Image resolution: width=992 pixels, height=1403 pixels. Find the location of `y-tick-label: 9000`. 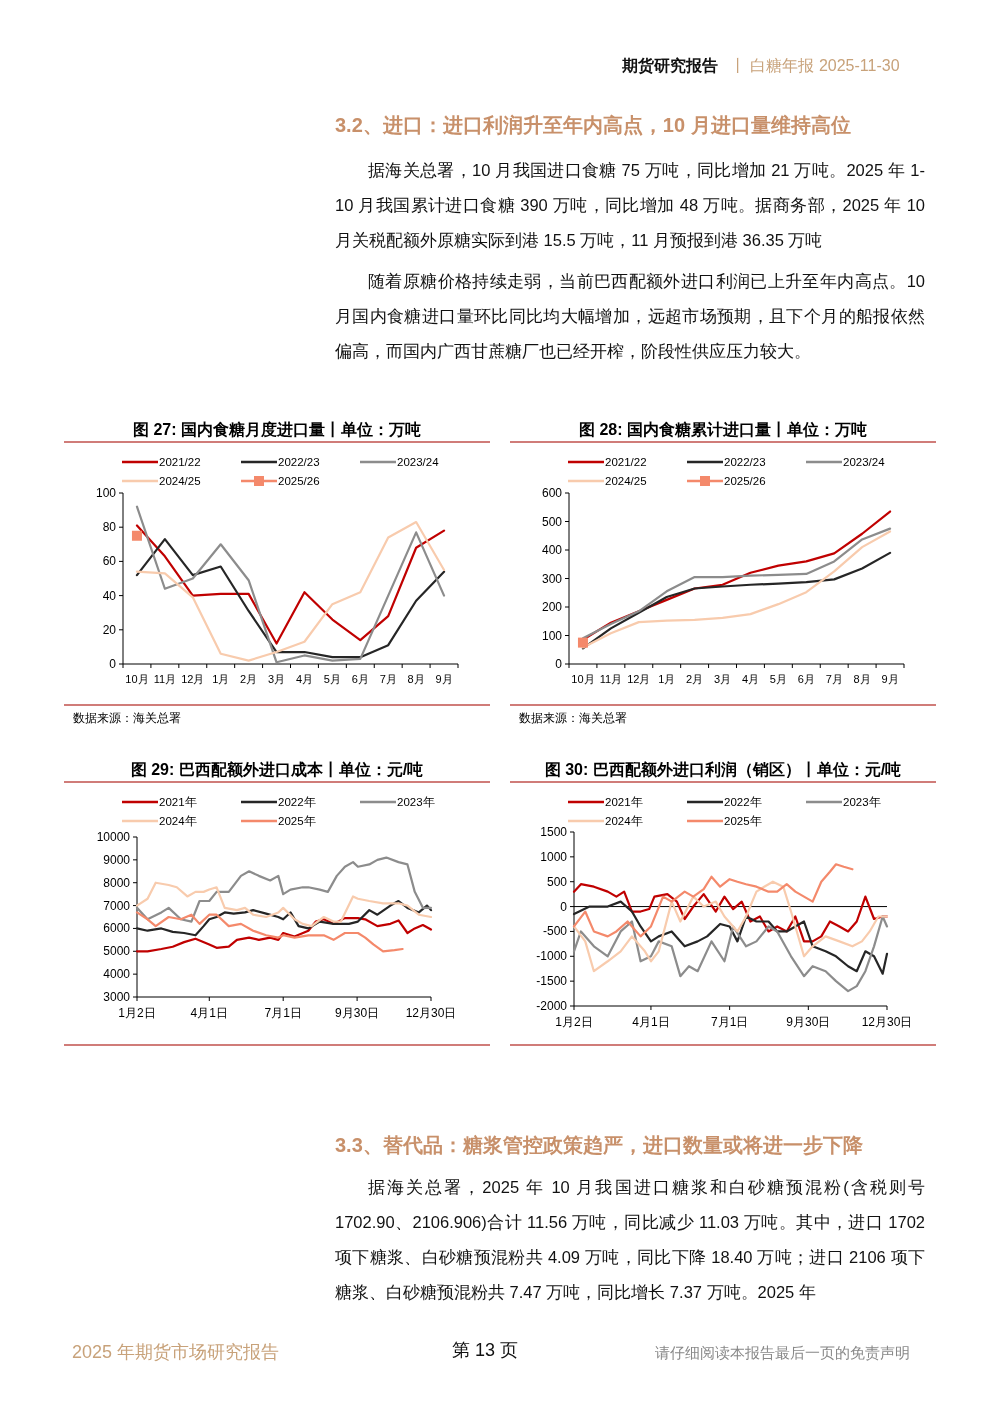

y-tick-label: 9000 is located at coordinates (117, 859).